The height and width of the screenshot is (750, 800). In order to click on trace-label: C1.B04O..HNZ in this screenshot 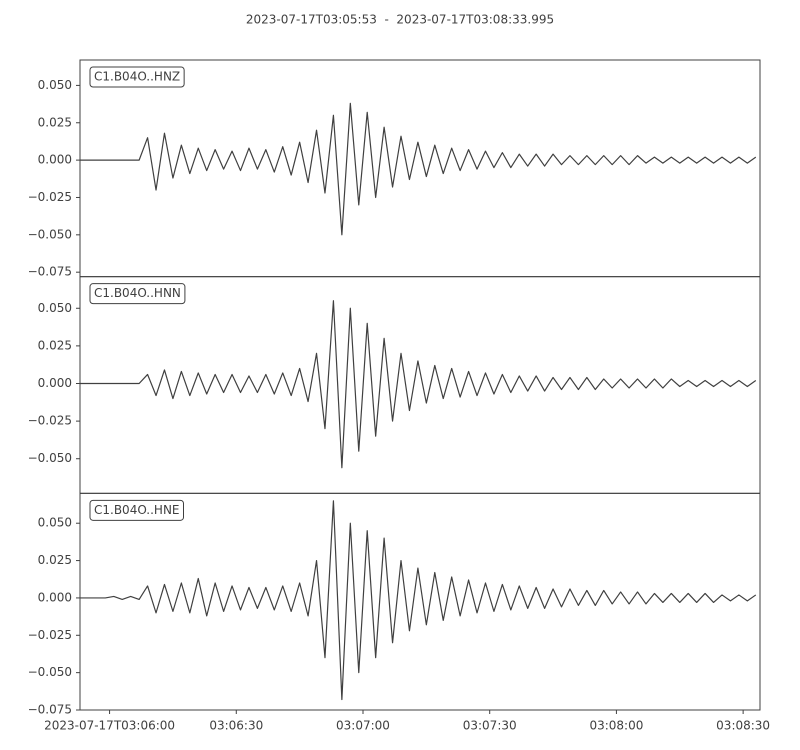, I will do `click(137, 77)`.